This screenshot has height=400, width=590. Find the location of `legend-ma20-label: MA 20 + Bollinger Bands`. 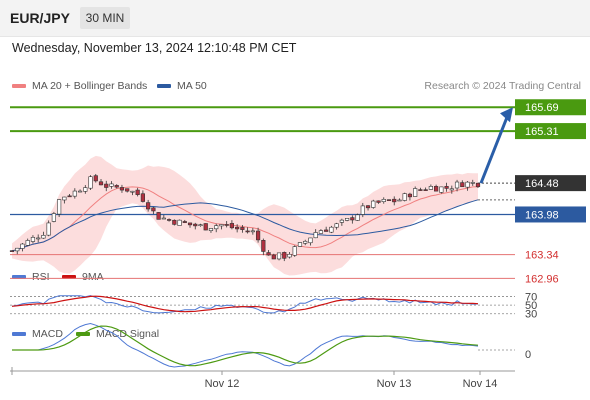

legend-ma20-label: MA 20 + Bollinger Bands is located at coordinates (90, 86).